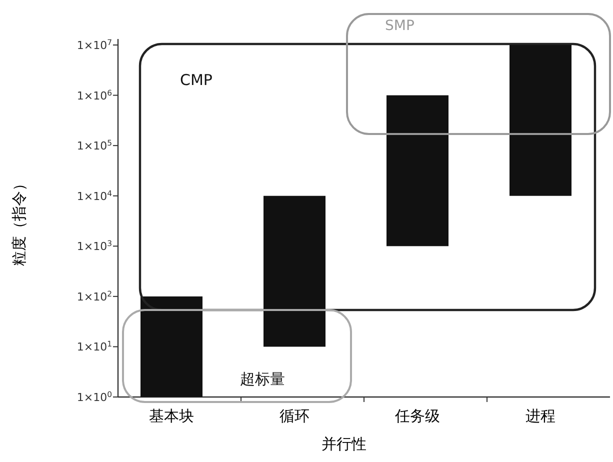  I want to click on annotation: 超标量, so click(262, 379).